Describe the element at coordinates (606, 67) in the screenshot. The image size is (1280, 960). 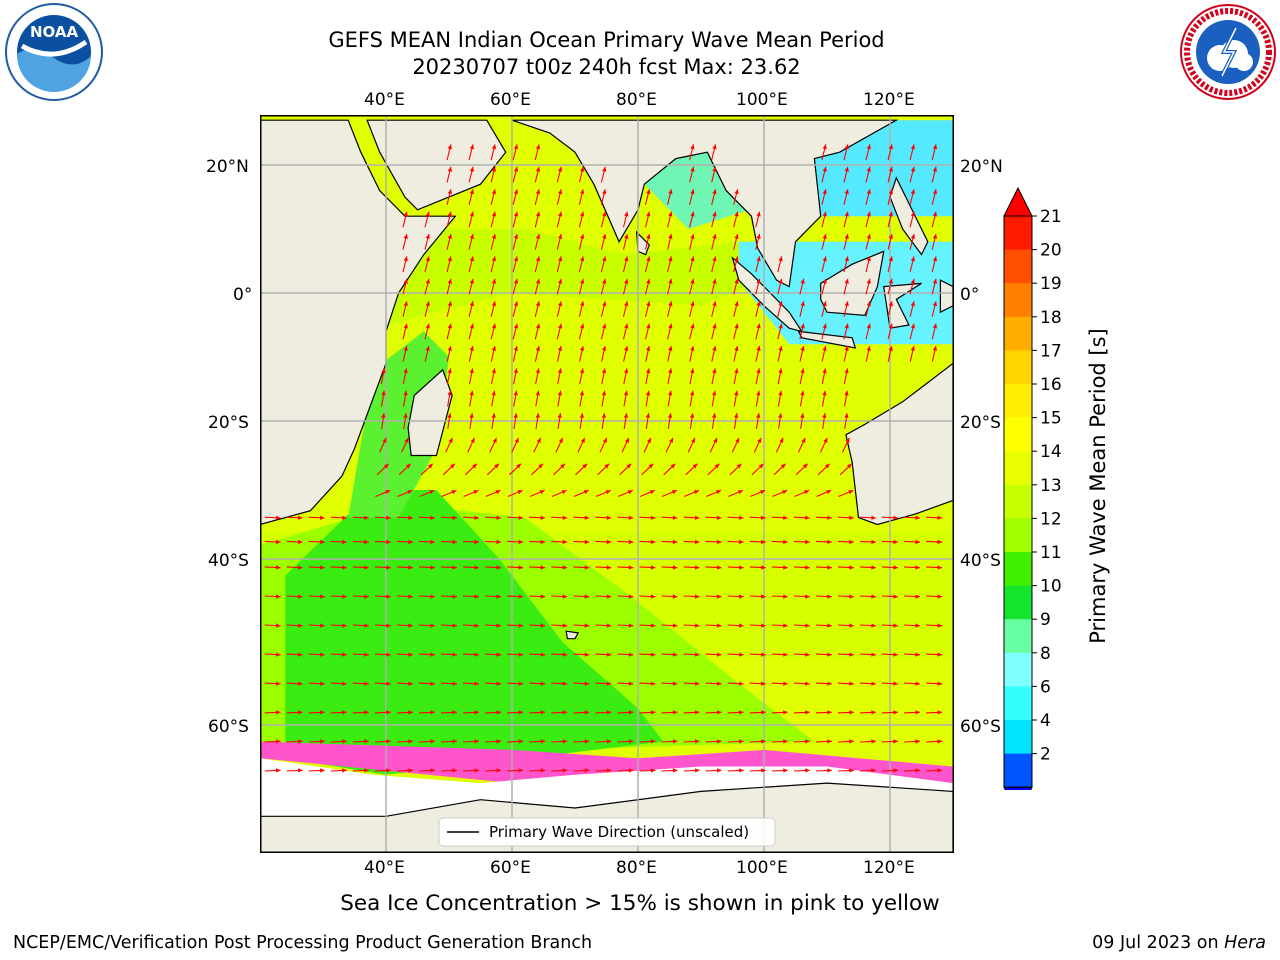
I see `plot-title-line-2: 20230707 t00z 240h fcst Max: 23.62` at that location.